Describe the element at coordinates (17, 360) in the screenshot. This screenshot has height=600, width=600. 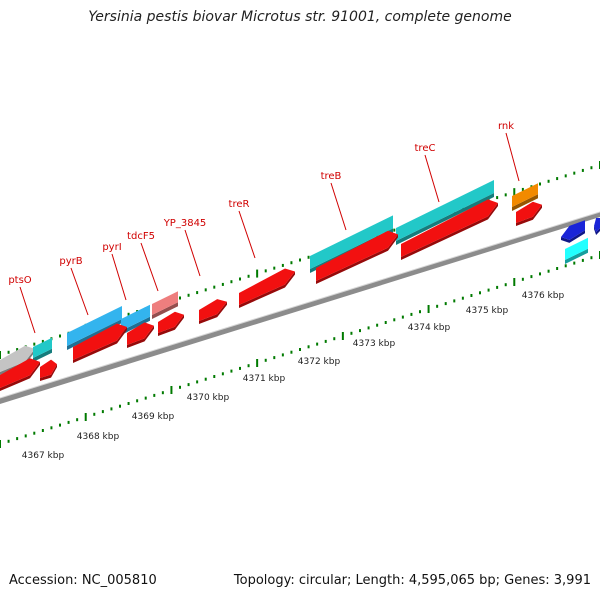
I see `cds-grey` at that location.